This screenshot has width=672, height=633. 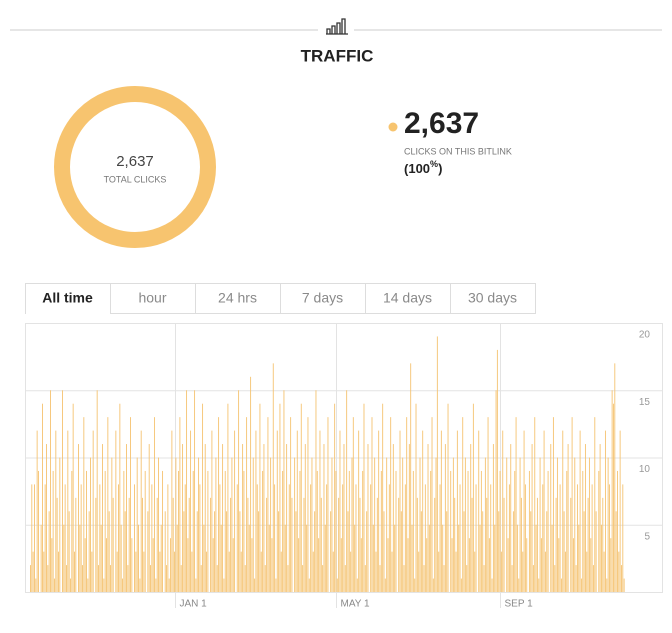 What do you see at coordinates (423, 167) in the screenshot?
I see `share: (100%)` at bounding box center [423, 167].